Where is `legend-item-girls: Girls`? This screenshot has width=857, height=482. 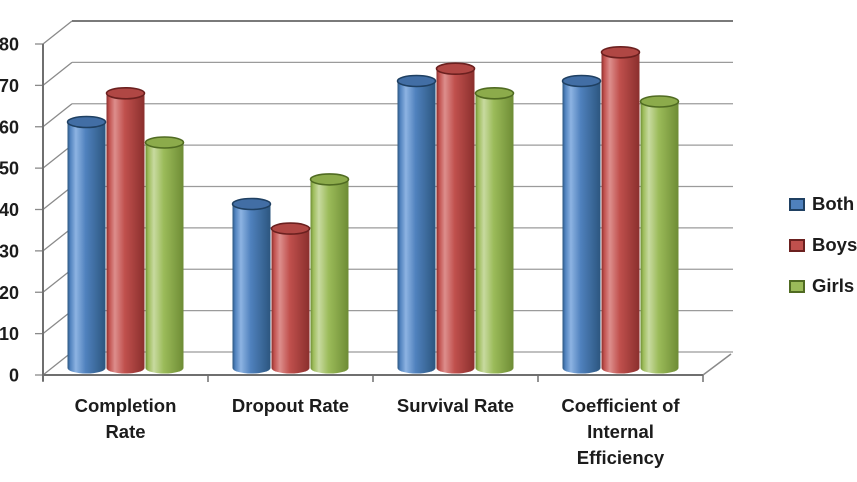 legend-item-girls: Girls is located at coordinates (823, 286).